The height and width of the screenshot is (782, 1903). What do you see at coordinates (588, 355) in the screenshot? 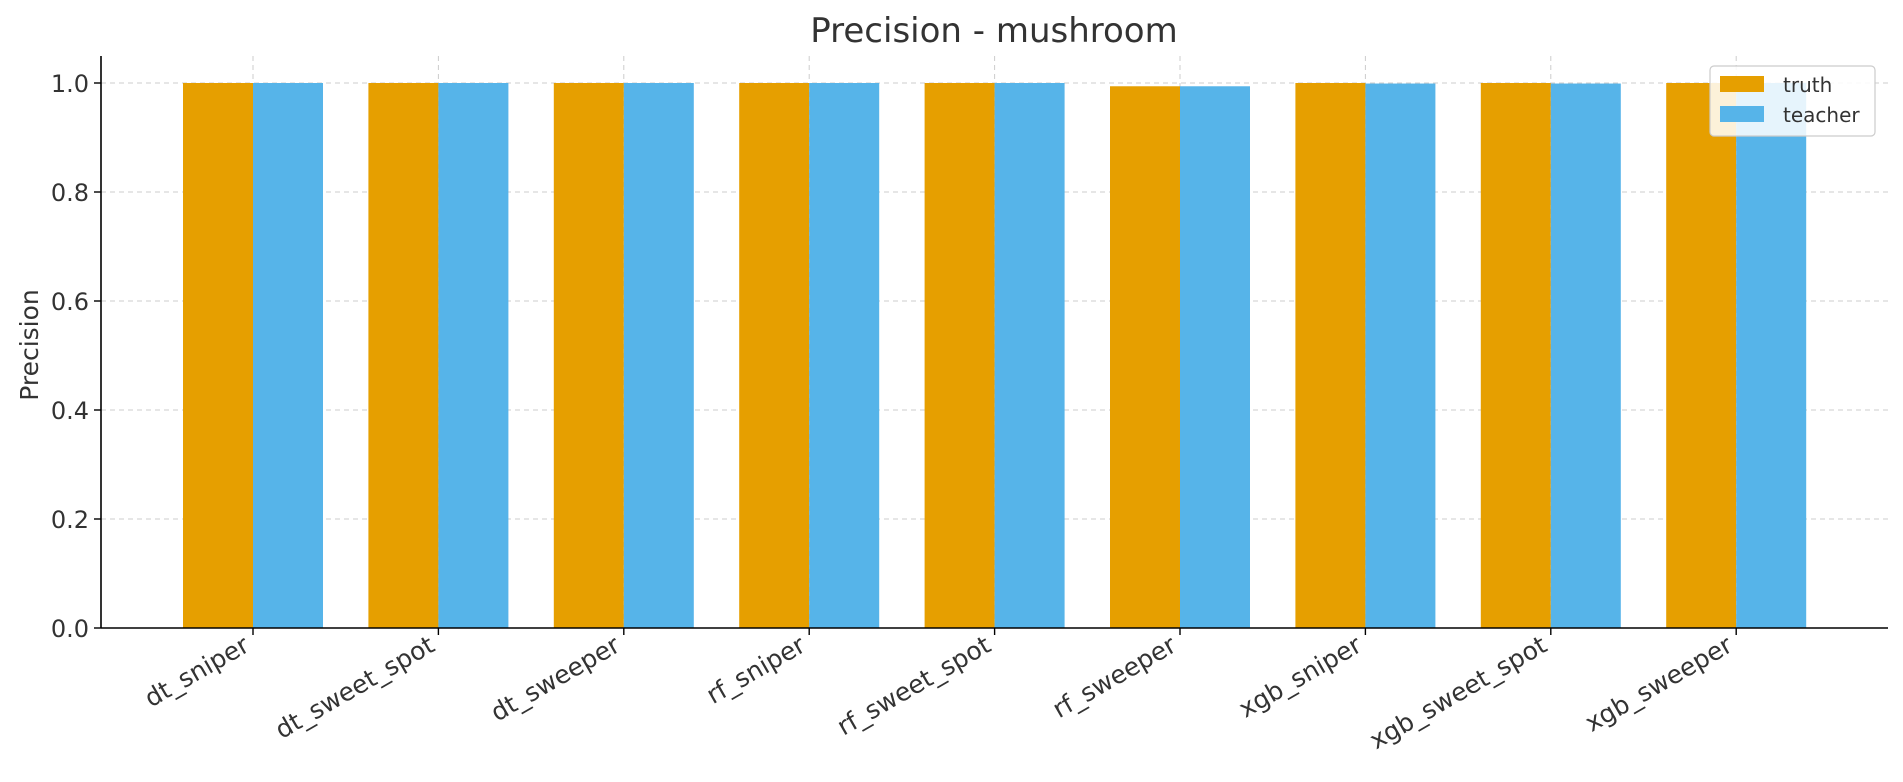
I see `bar-truth-dt_sweeper` at bounding box center [588, 355].